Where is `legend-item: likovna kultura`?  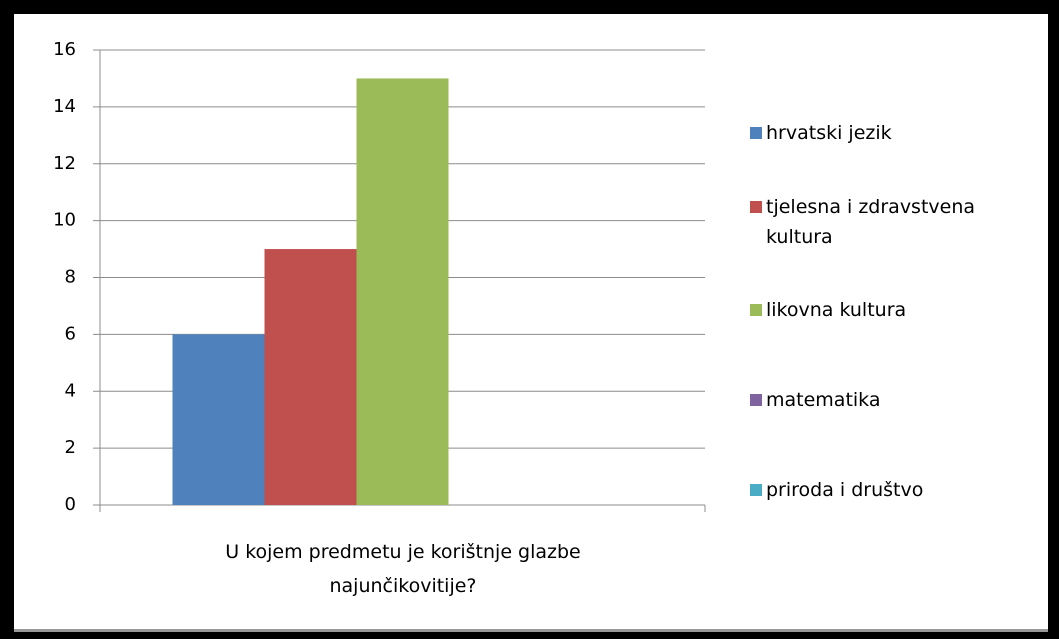 legend-item: likovna kultura is located at coordinates (892, 310).